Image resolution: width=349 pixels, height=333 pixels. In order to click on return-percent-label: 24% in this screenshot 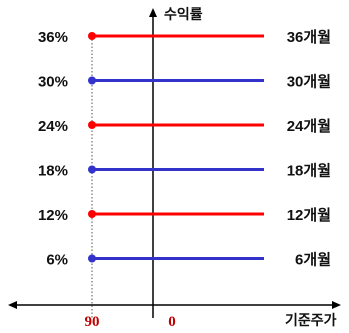, I will do `click(53, 126)`.